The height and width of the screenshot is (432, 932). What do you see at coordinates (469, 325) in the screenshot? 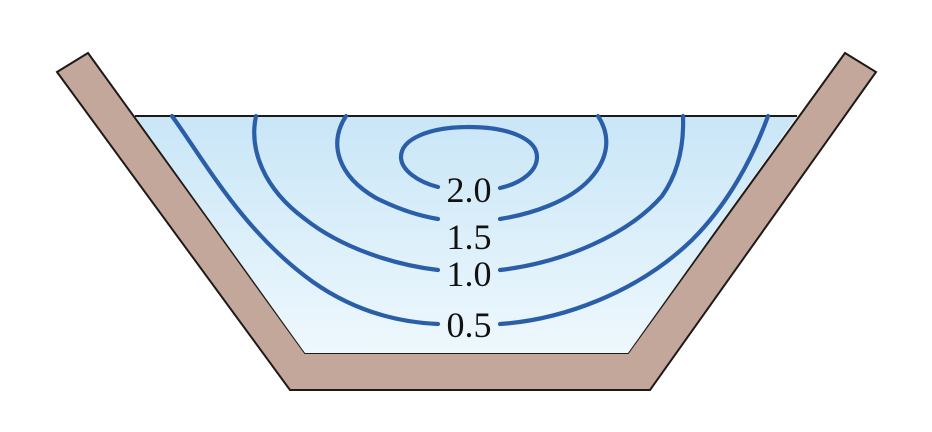
I see `contour-label-0-5: 0.5` at bounding box center [469, 325].